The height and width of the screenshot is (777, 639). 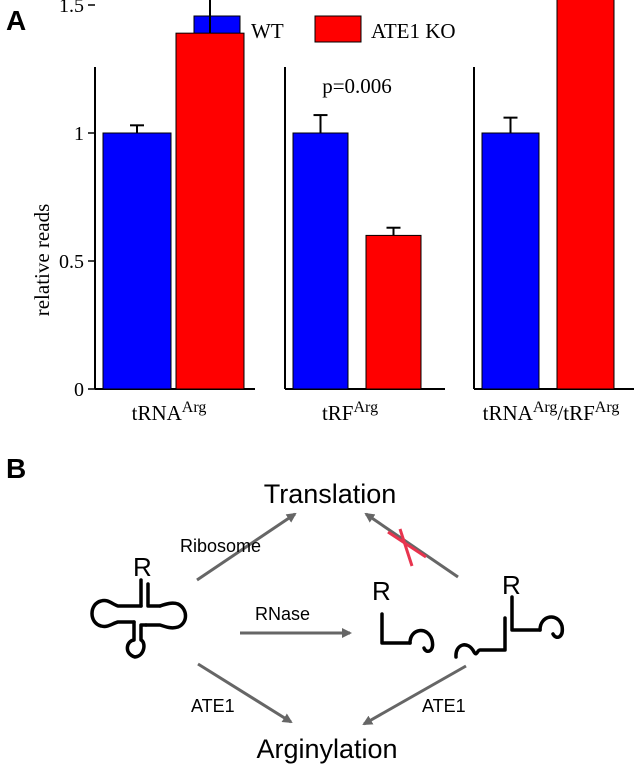 I want to click on x-axis-label: tRNAArg, so click(x=169, y=412).